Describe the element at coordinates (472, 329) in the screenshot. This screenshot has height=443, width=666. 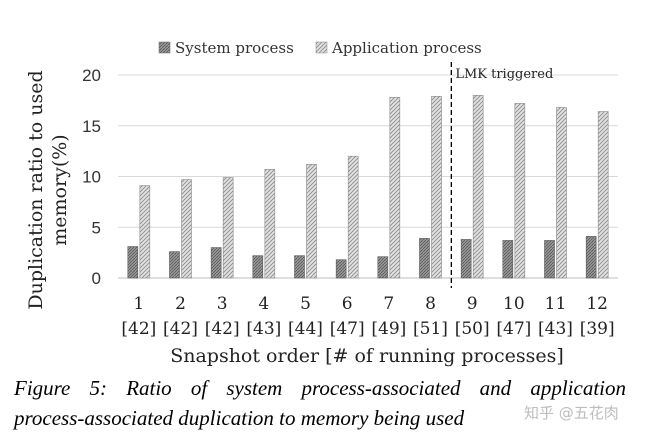
I see `x-category-sublabel: [50]` at that location.